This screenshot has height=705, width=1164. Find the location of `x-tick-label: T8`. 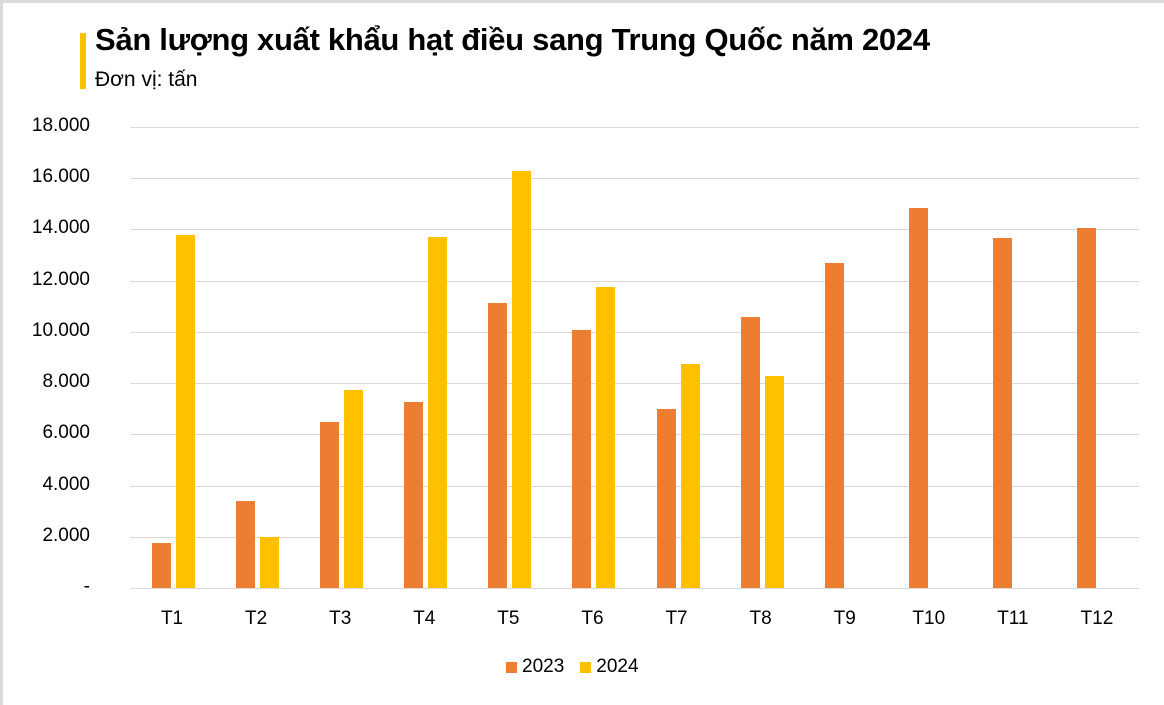

x-tick-label: T8 is located at coordinates (760, 618).